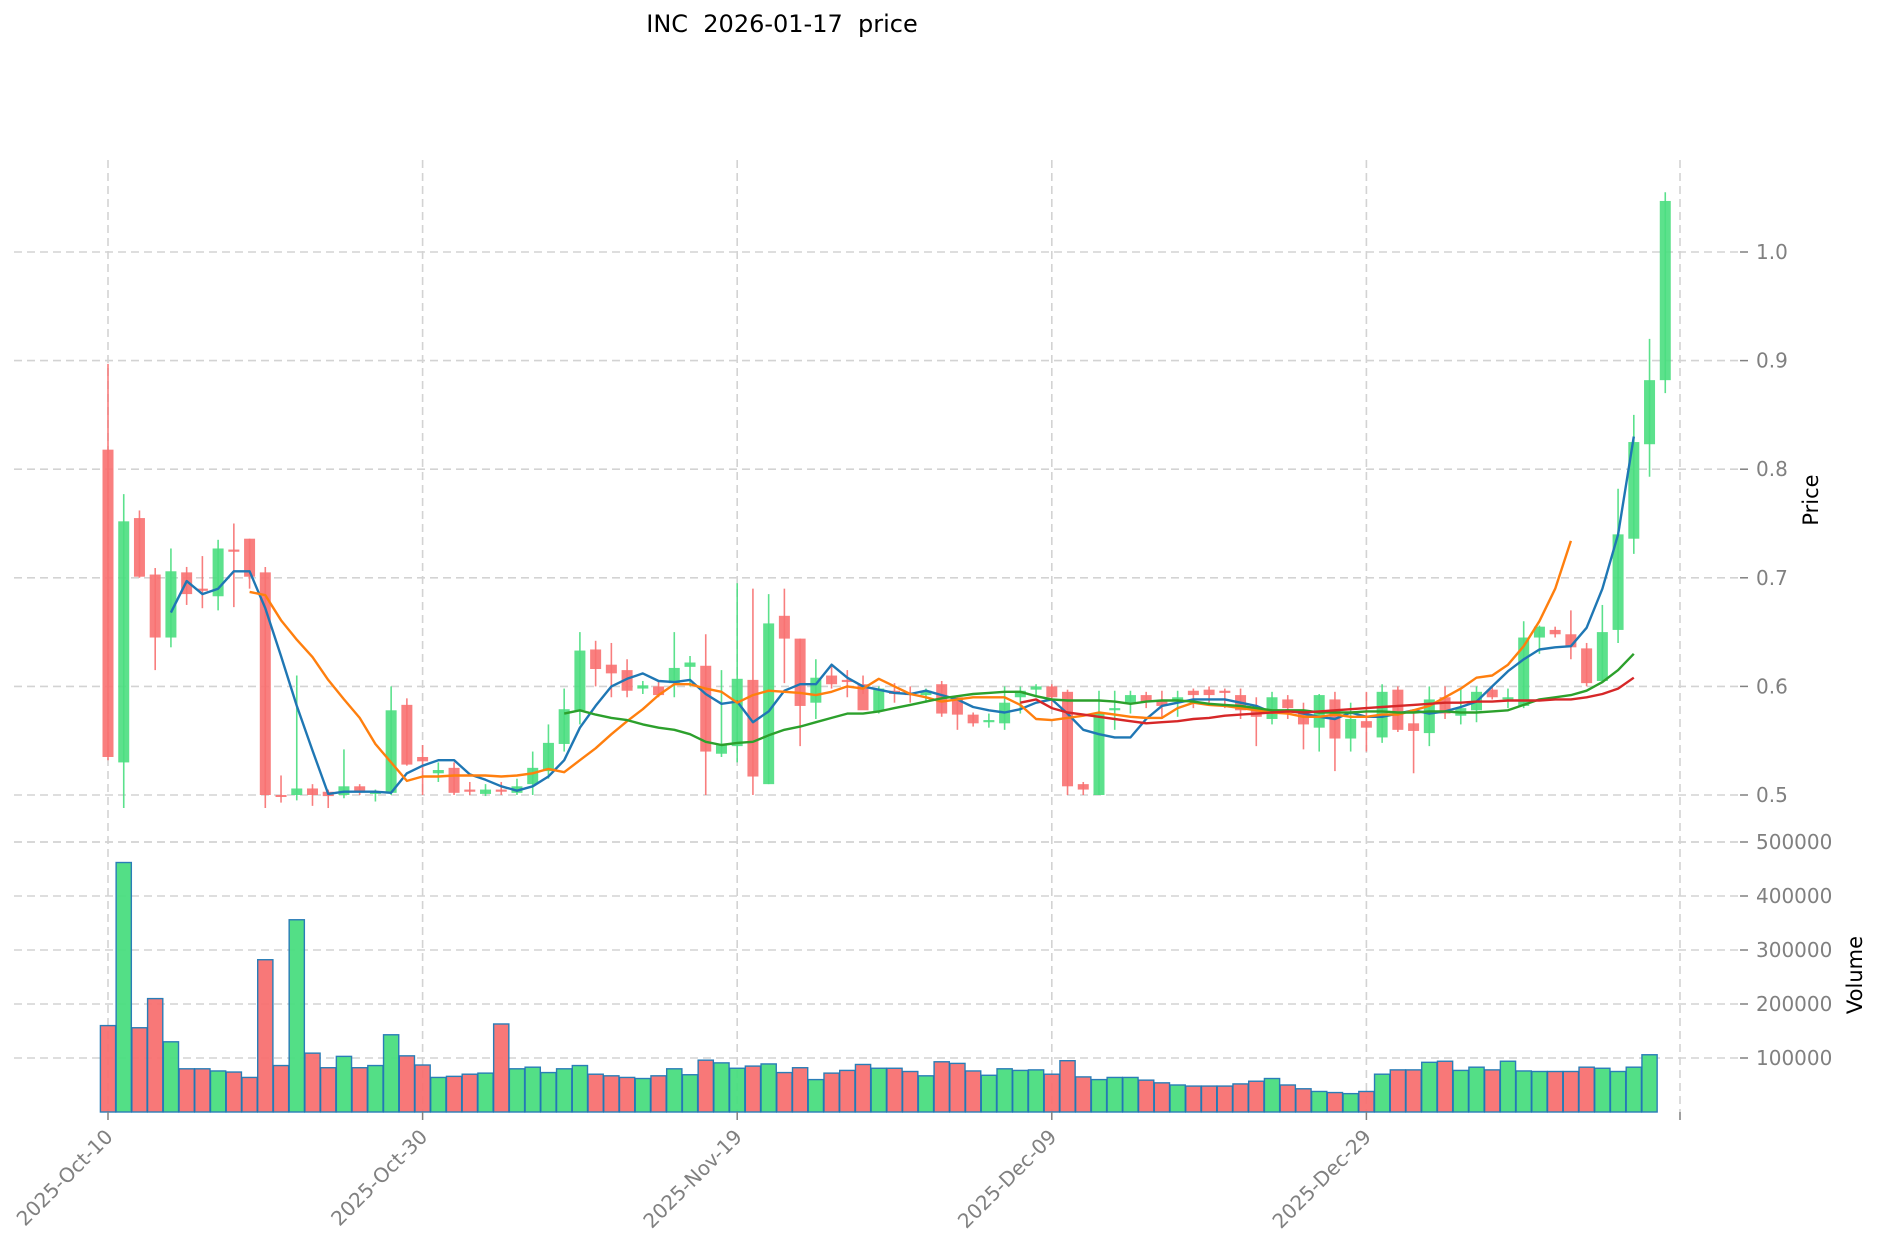  Describe the element at coordinates (1794, 896) in the screenshot. I see `volume-tick-label: 400000` at that location.